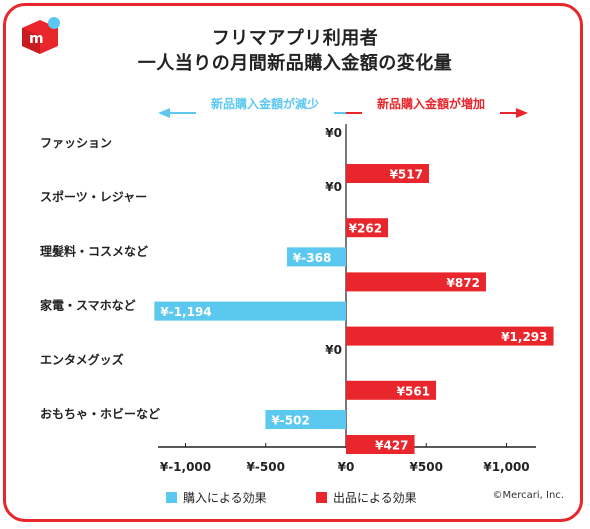 The image size is (590, 529). What do you see at coordinates (522, 113) in the screenshot?
I see `arrow-increase-head` at bounding box center [522, 113].